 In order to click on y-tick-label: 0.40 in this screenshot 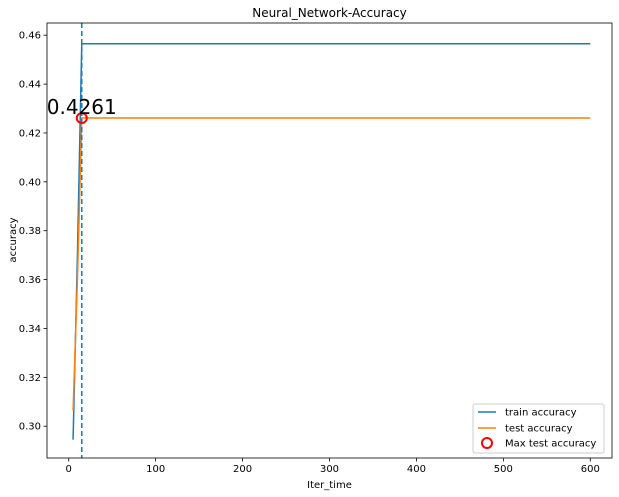, I will do `click(30, 182)`.